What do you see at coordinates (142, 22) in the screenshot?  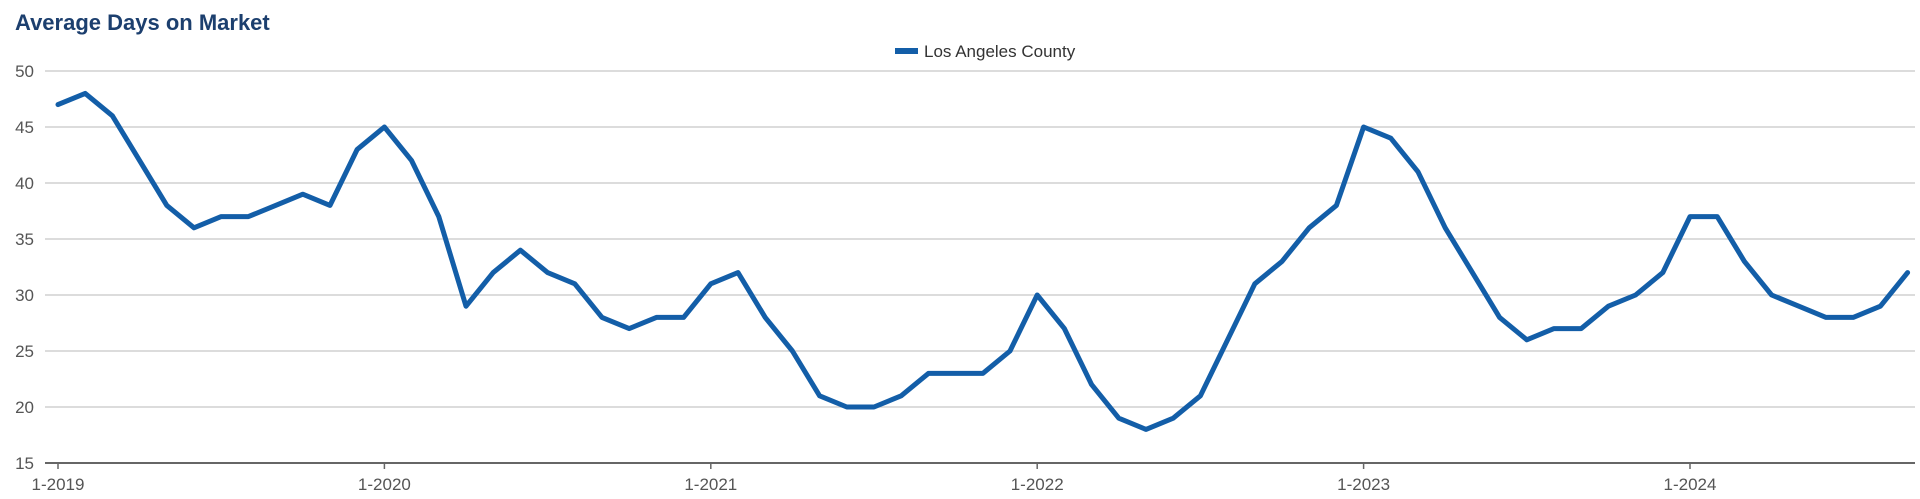 I see `chart-title: Average Days on Market` at bounding box center [142, 22].